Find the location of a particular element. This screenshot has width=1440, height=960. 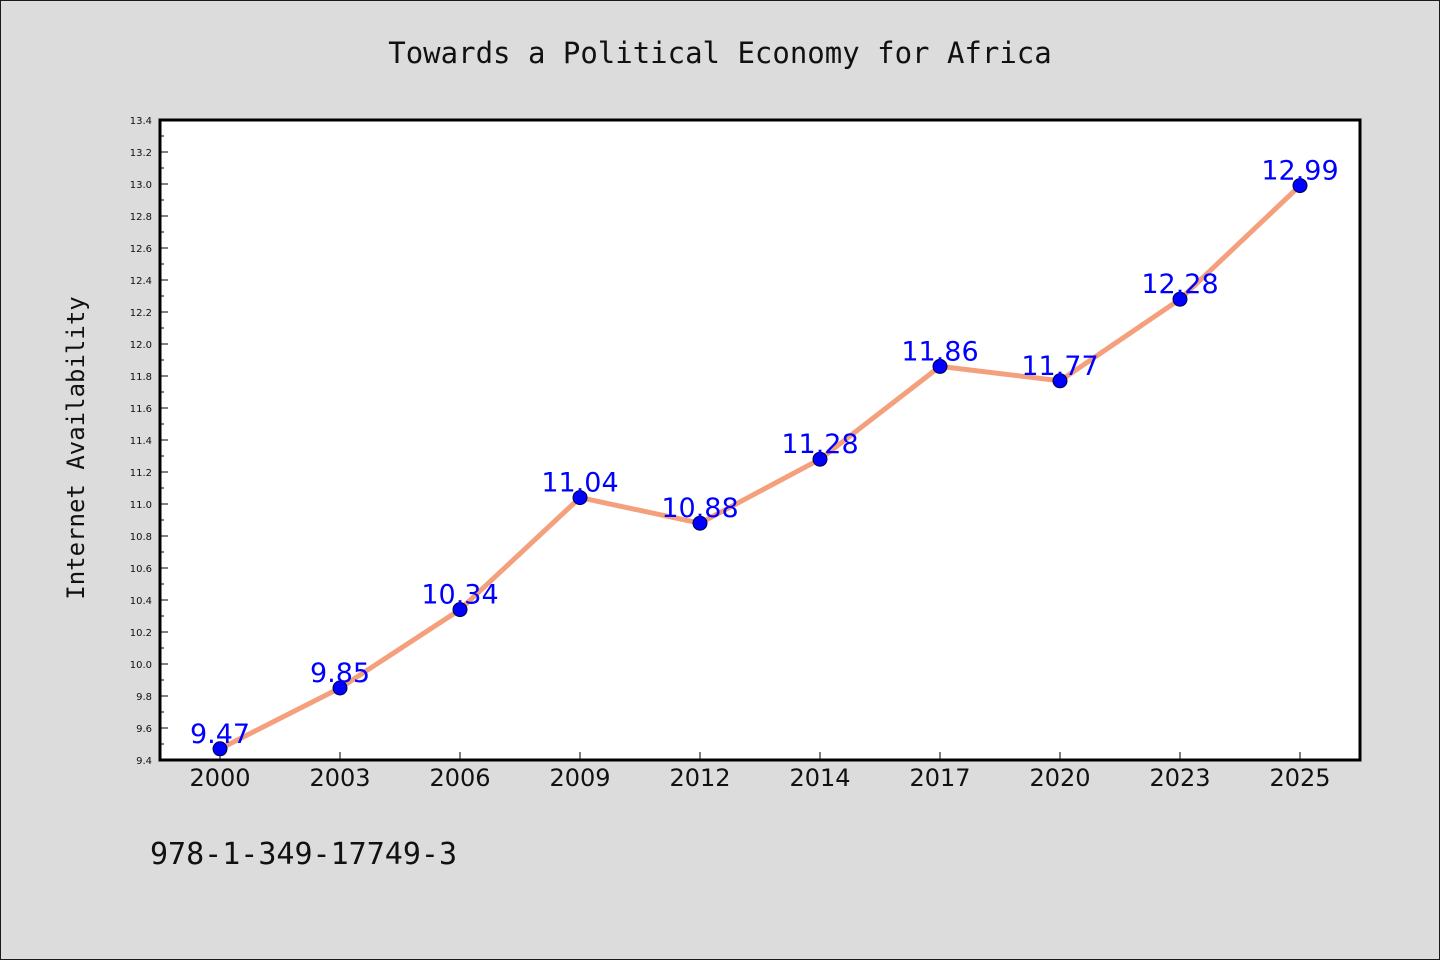

y-tick-label: 11.0 is located at coordinates (141, 505).